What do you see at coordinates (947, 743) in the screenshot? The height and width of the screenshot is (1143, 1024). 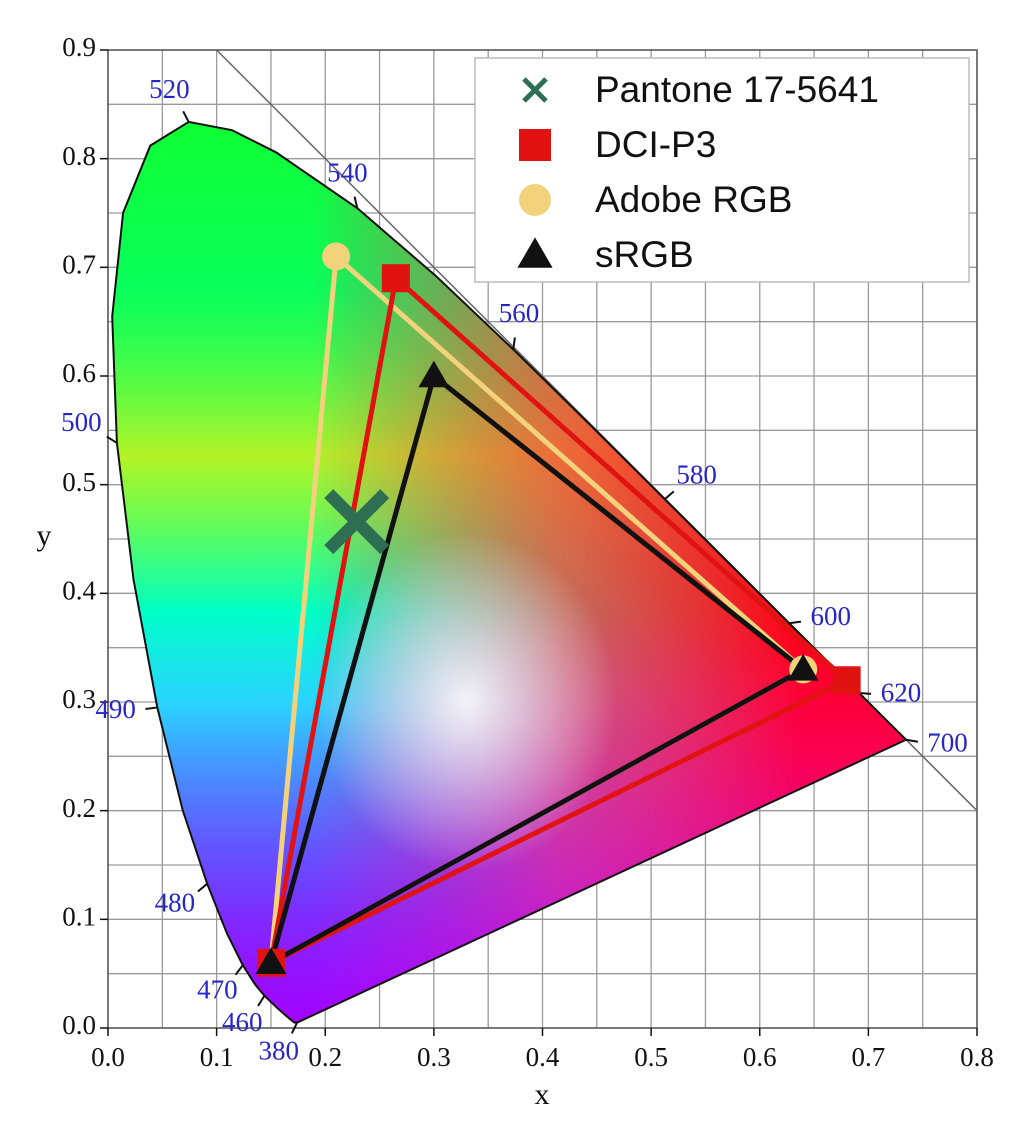 I see `wavelength-label: 700` at bounding box center [947, 743].